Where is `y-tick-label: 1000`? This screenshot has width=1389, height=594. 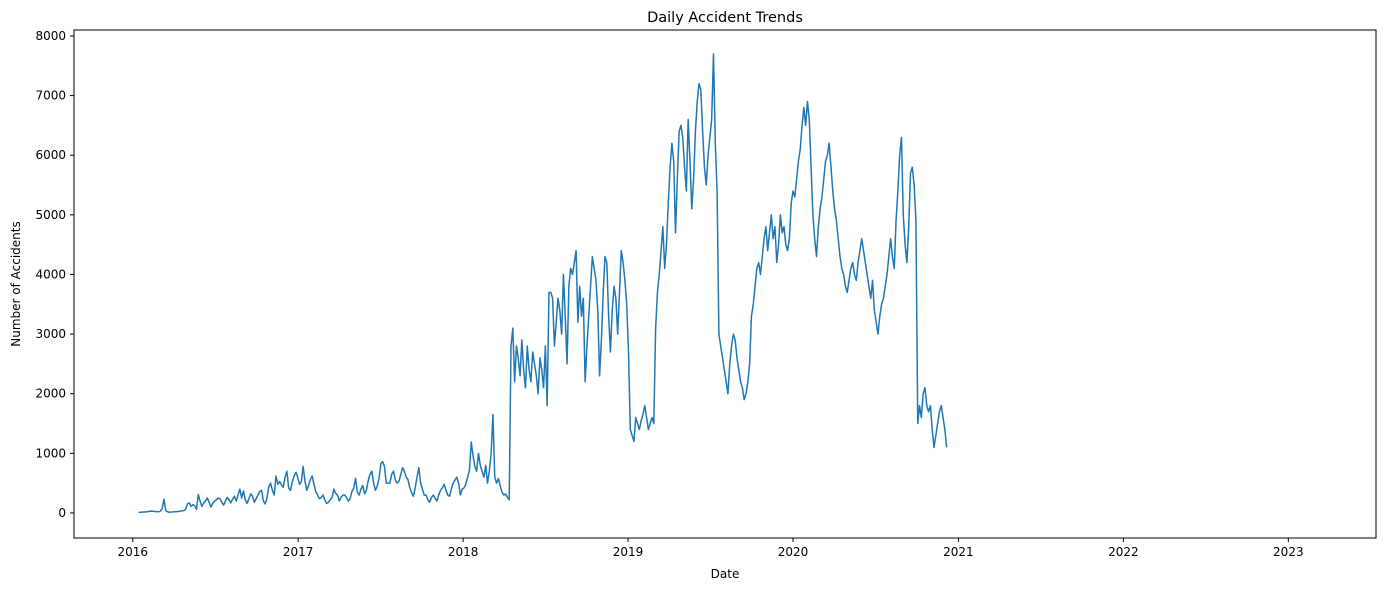
y-tick-label: 1000 is located at coordinates (50, 453).